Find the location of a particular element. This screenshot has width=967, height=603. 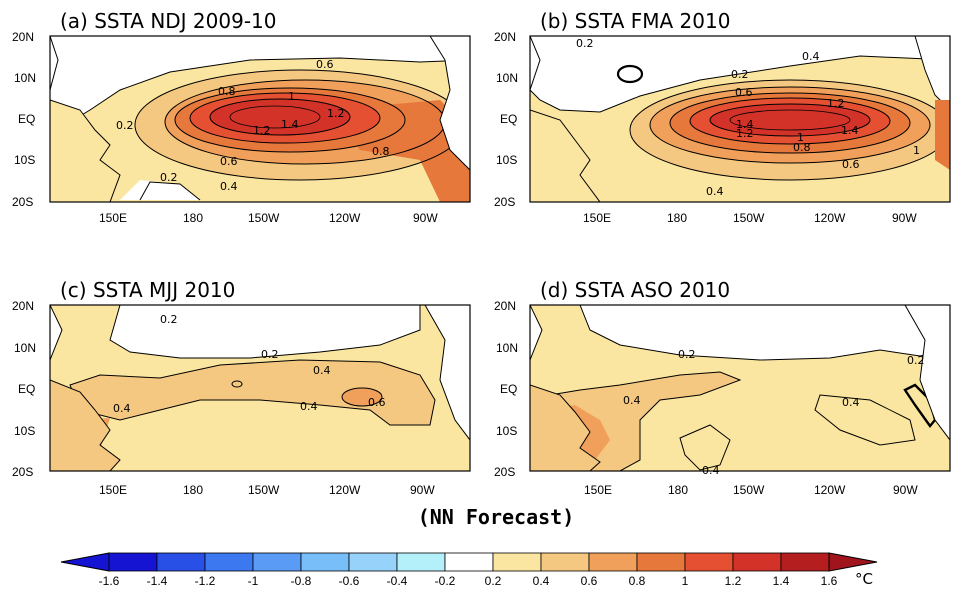

panel-a-field is located at coordinates (260, 119).